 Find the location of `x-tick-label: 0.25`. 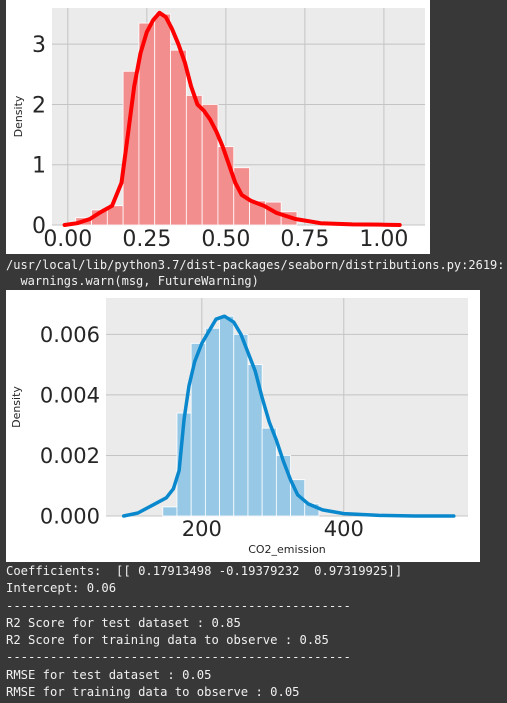

x-tick-label: 0.25 is located at coordinates (146, 239).